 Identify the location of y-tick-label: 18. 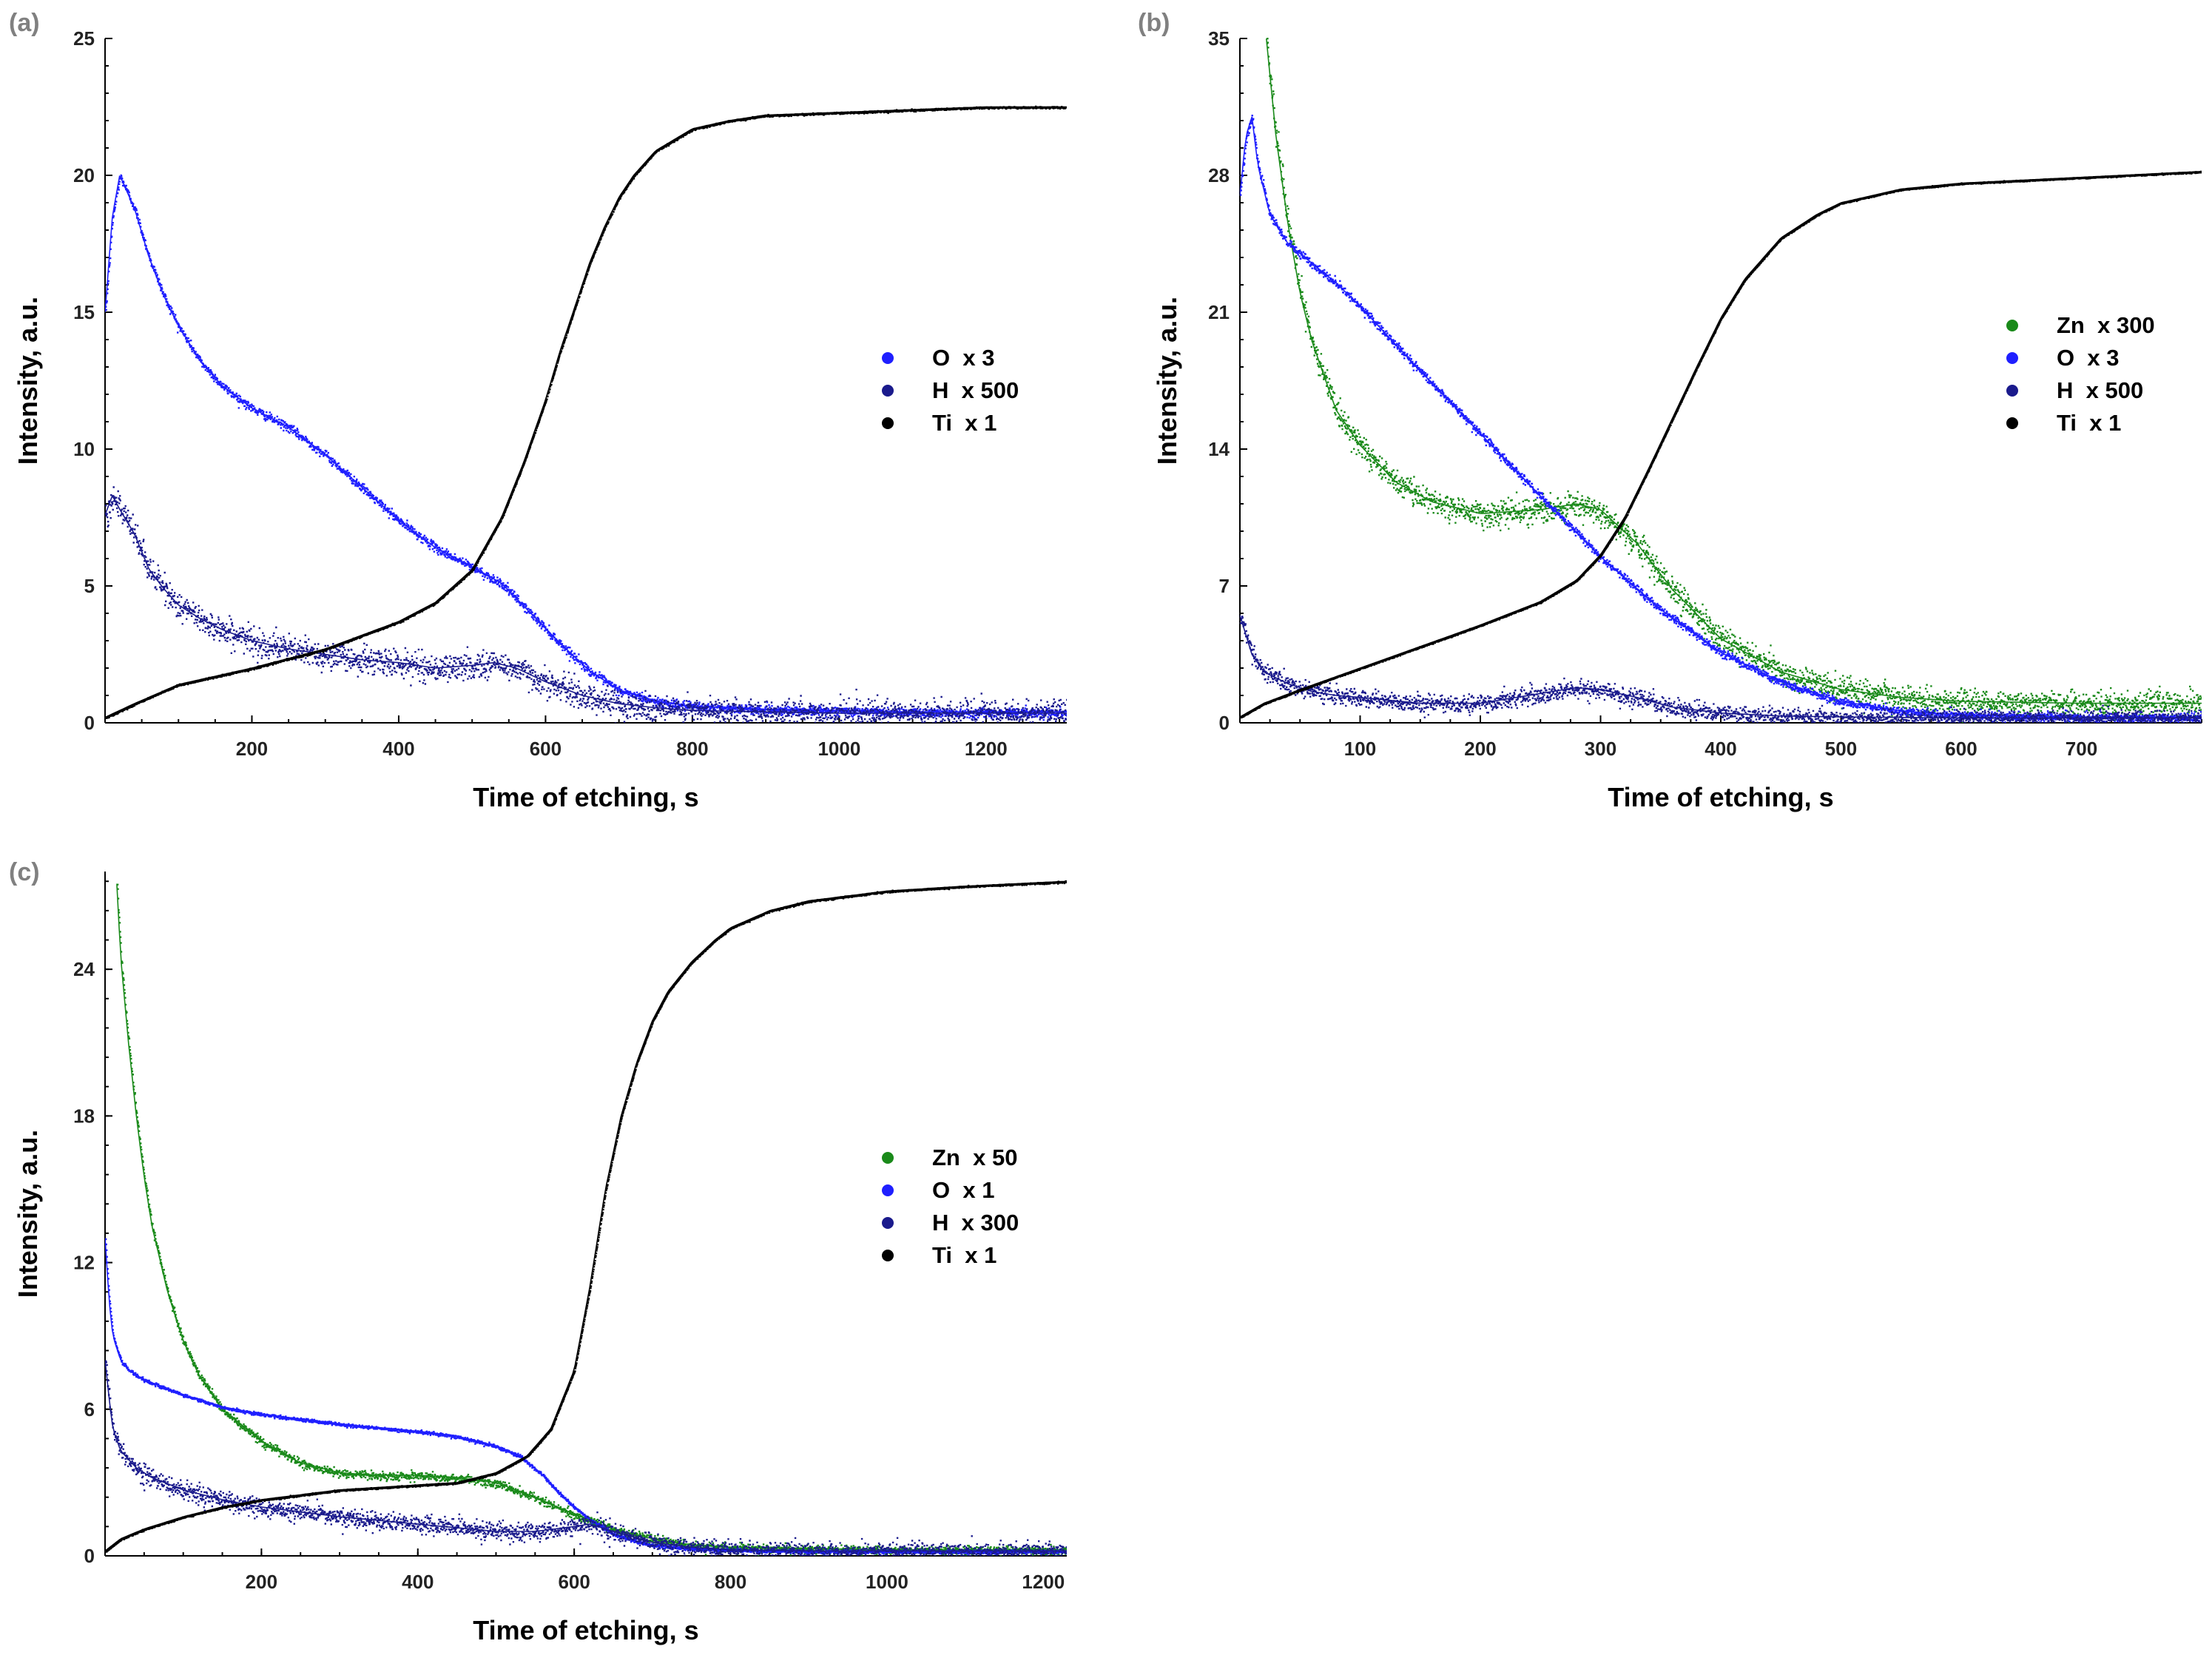
(84, 1116).